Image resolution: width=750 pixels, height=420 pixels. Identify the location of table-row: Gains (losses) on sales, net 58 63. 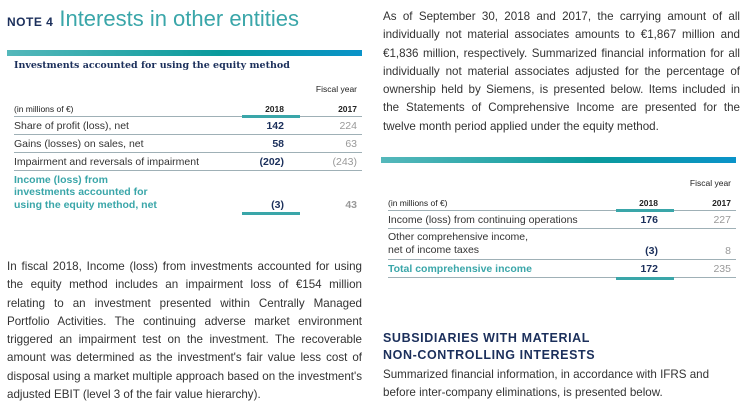
(188, 144).